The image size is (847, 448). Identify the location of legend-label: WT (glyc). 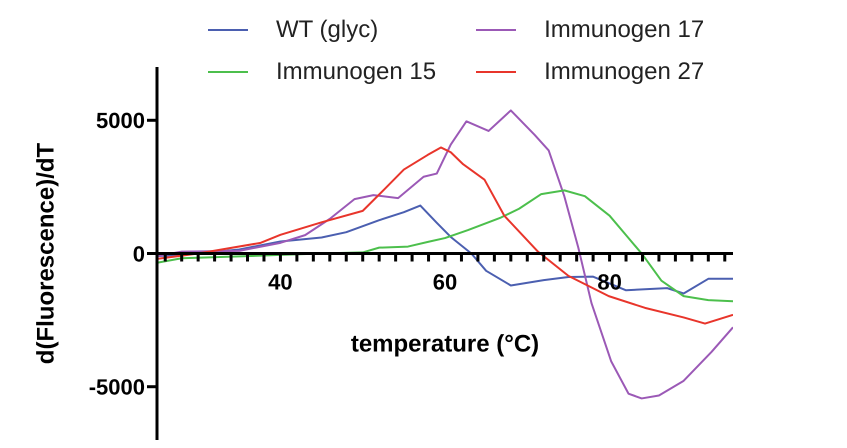
(327, 30).